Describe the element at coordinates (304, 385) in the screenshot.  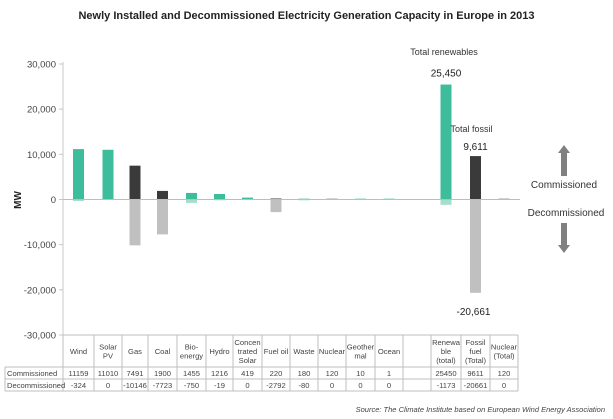
I see `table-cell: -80` at that location.